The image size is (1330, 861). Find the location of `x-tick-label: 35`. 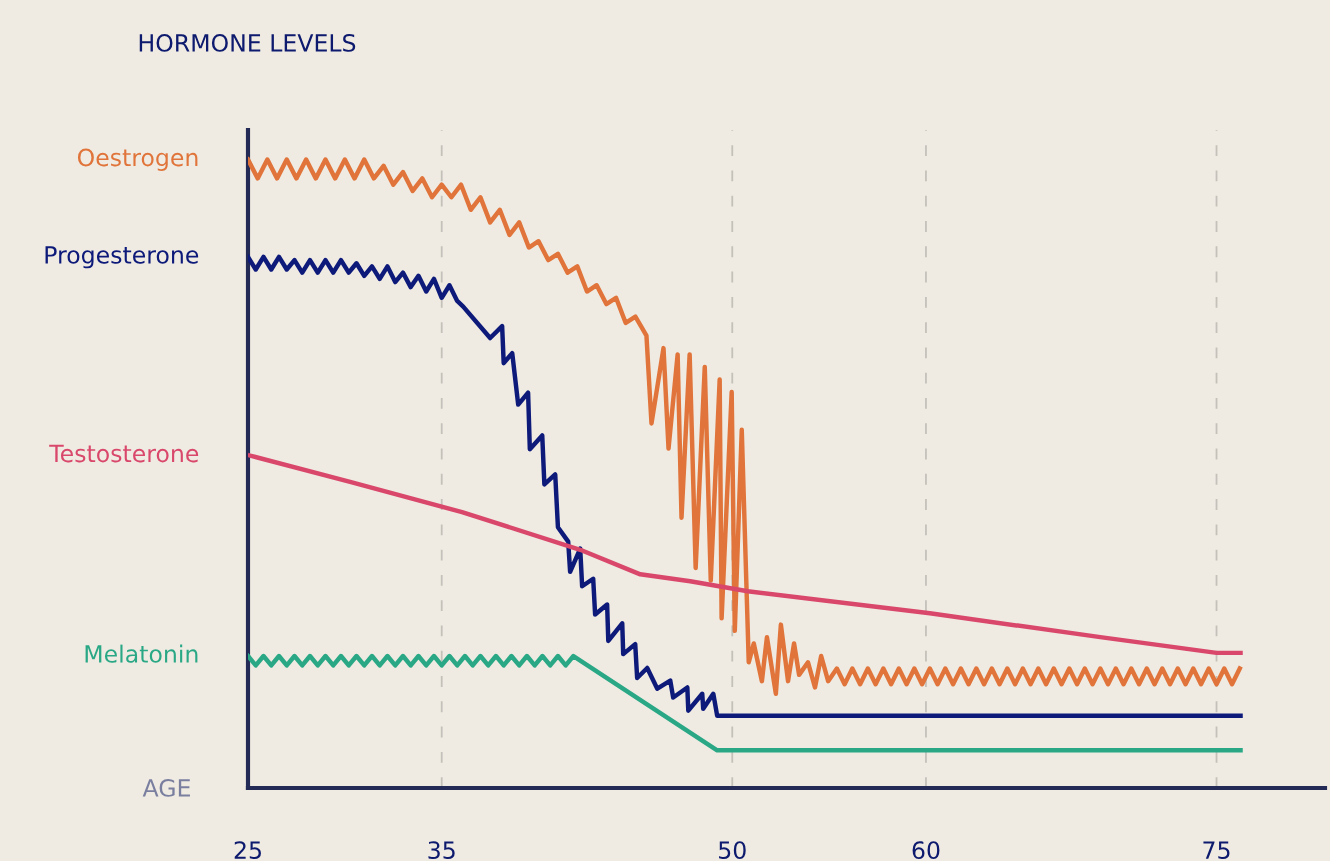

x-tick-label: 35 is located at coordinates (441, 850).